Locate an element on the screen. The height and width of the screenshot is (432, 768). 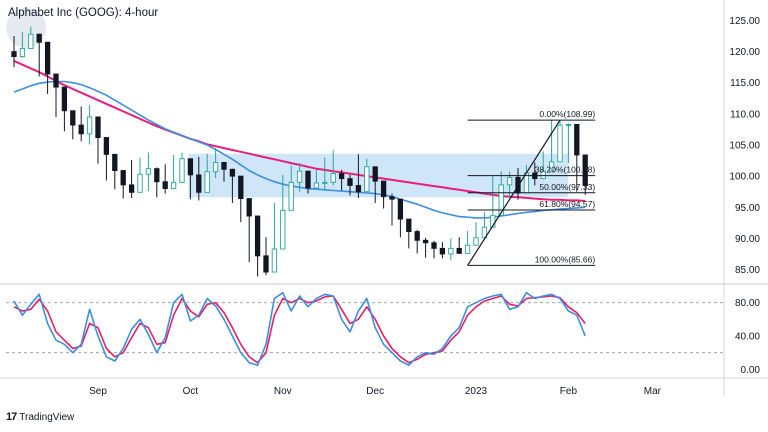
fibonacci-level-label: 0.00%(108.99) is located at coordinates (567, 114).